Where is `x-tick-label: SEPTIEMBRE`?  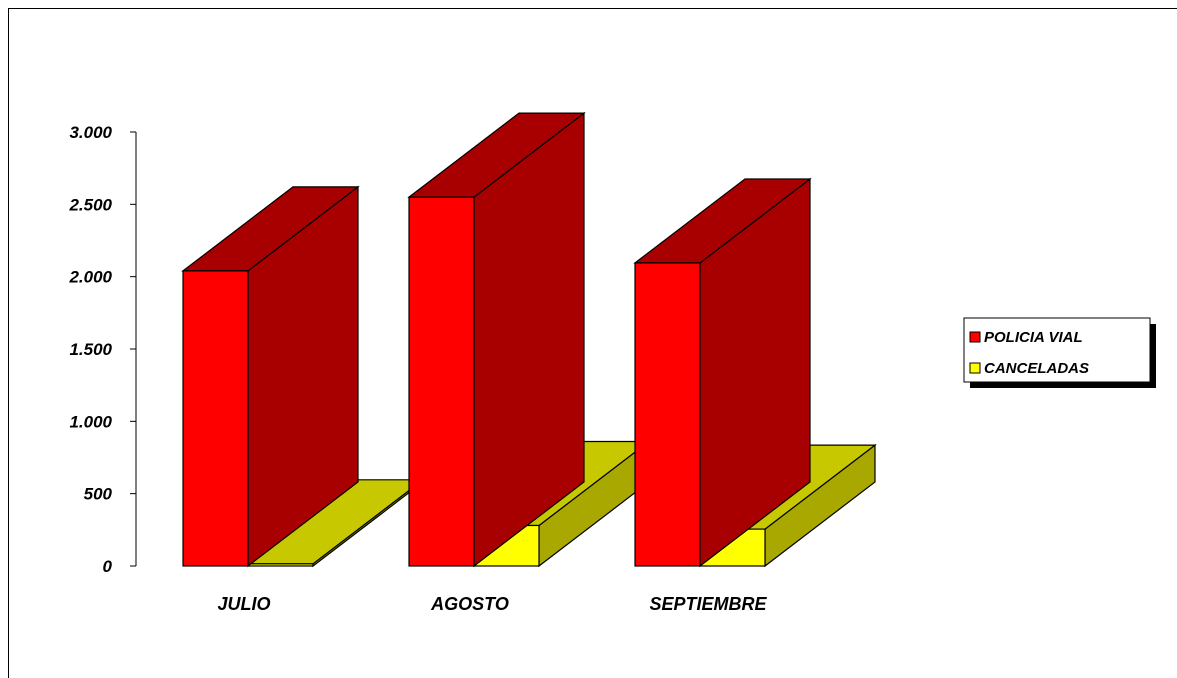 x-tick-label: SEPTIEMBRE is located at coordinates (708, 604).